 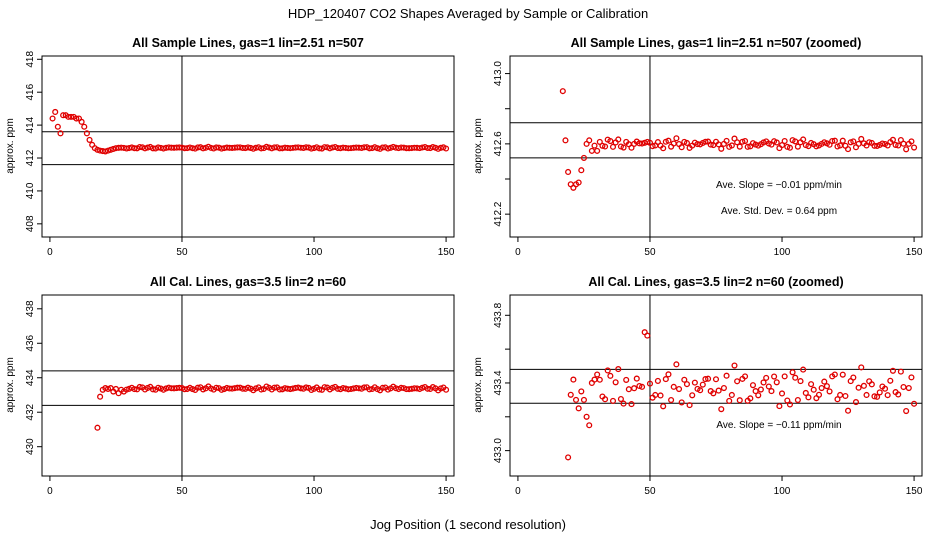 What do you see at coordinates (30, 190) in the screenshot?
I see `y-tick-label: 410` at bounding box center [30, 190].